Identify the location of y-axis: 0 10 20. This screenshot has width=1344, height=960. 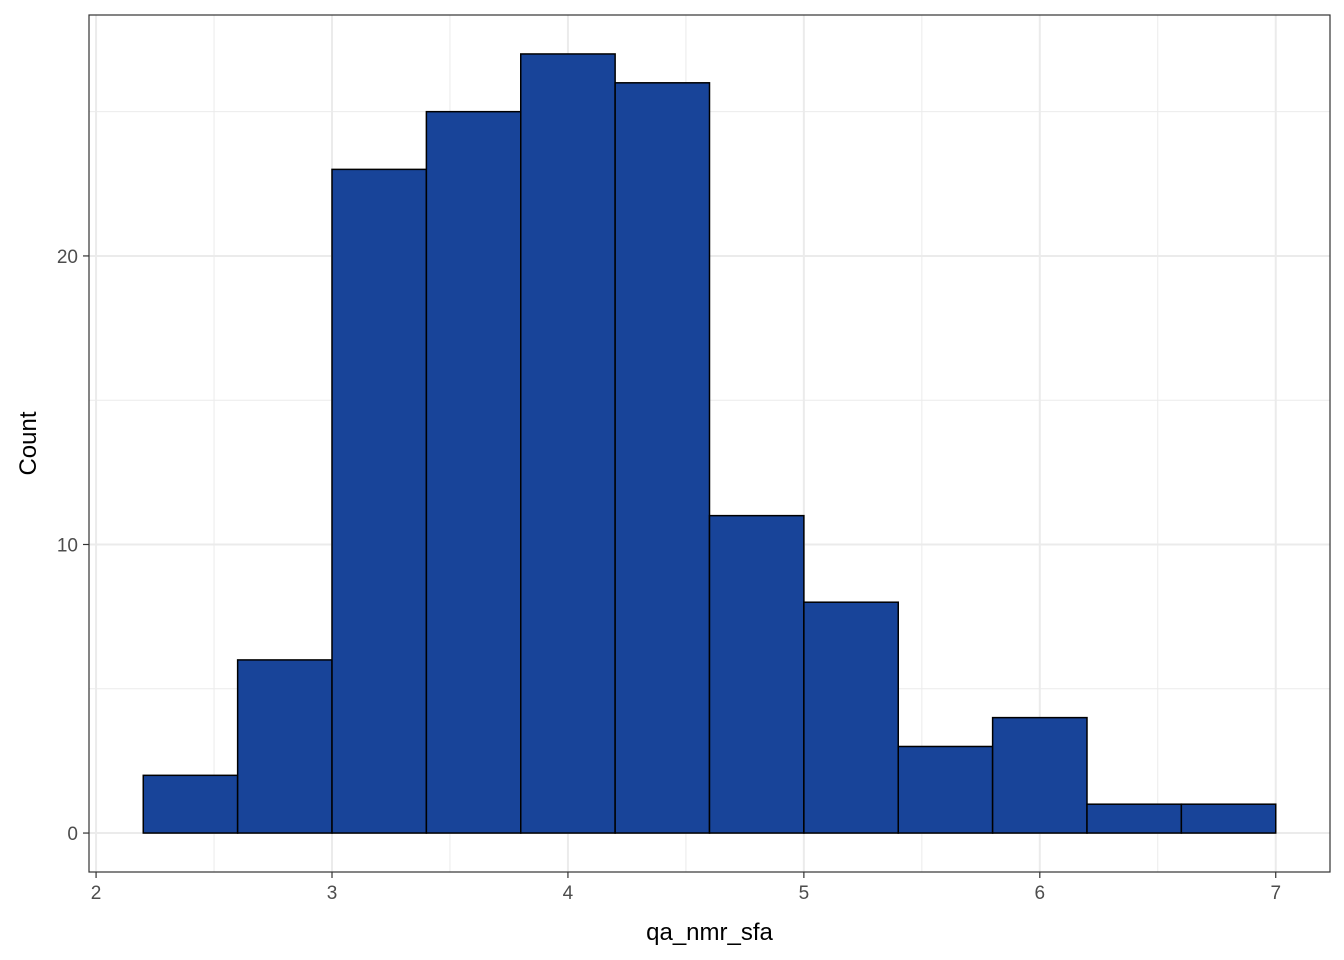
(73, 546).